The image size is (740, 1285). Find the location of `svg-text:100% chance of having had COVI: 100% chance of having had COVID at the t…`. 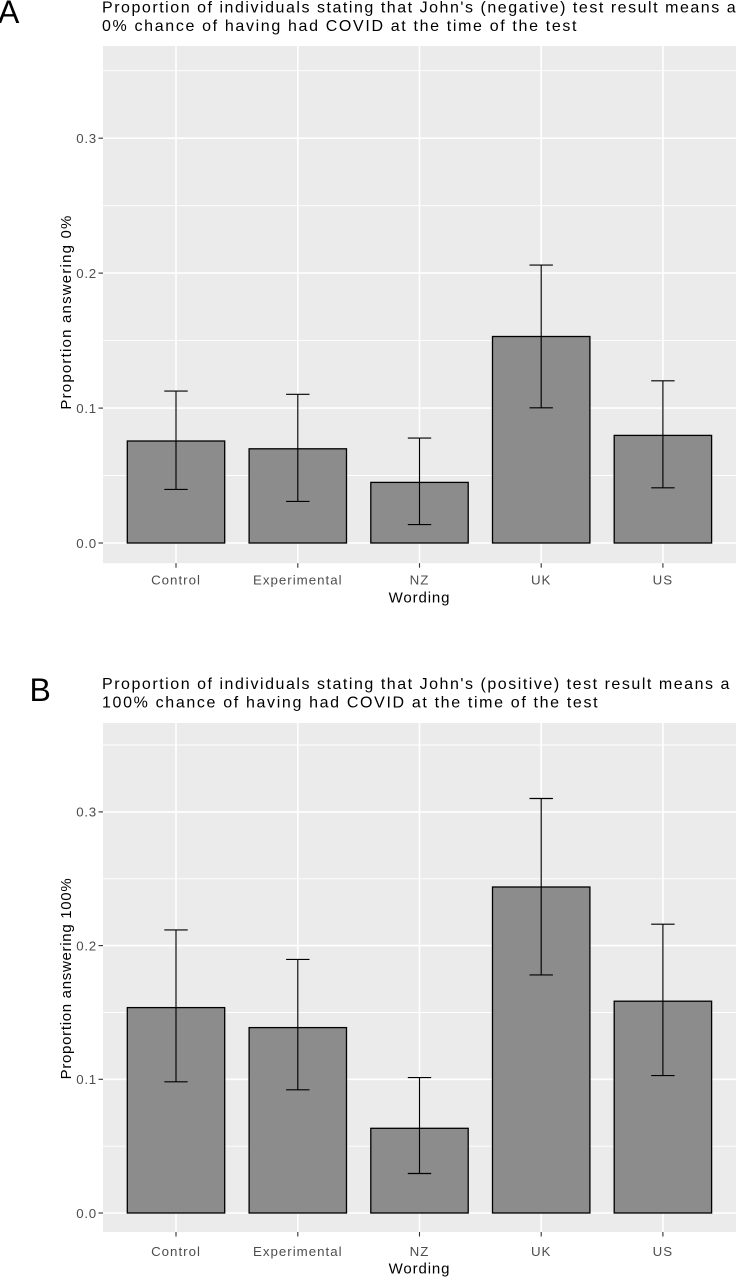

svg-text:100% chance of having had COVI: 100% chance of having had COVID at the t… is located at coordinates (350, 703).